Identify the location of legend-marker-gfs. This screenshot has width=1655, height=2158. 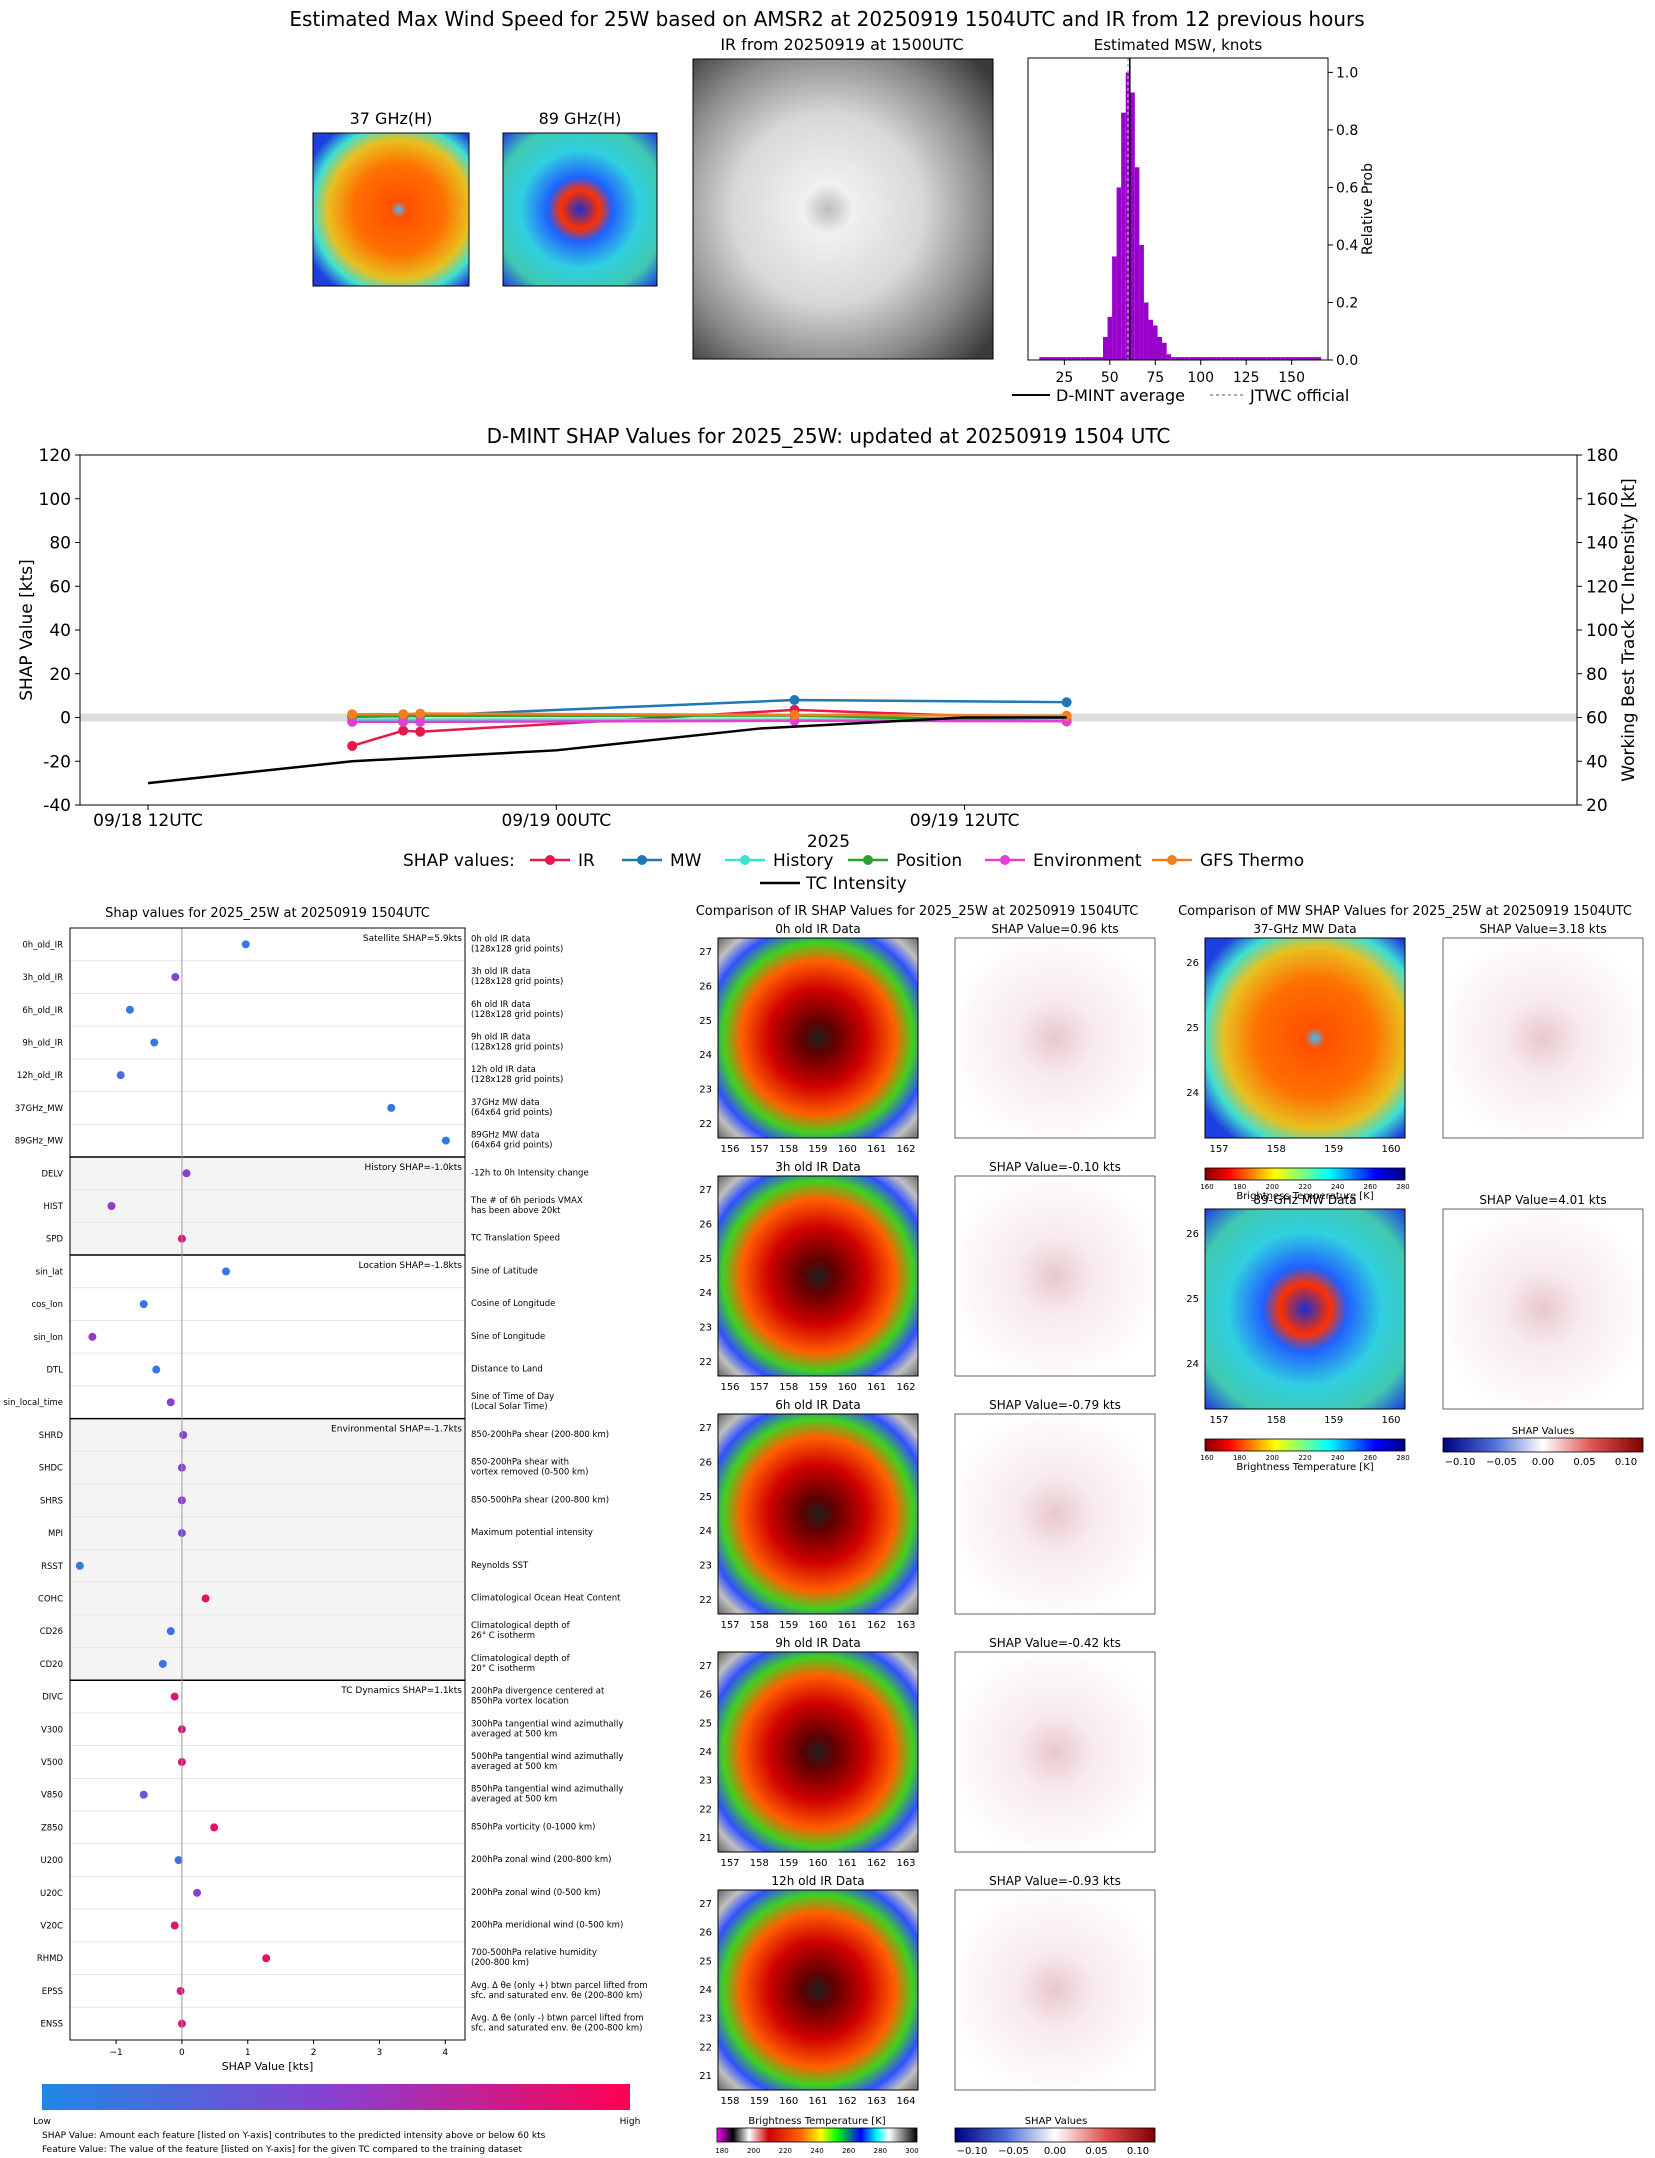
(1172, 860).